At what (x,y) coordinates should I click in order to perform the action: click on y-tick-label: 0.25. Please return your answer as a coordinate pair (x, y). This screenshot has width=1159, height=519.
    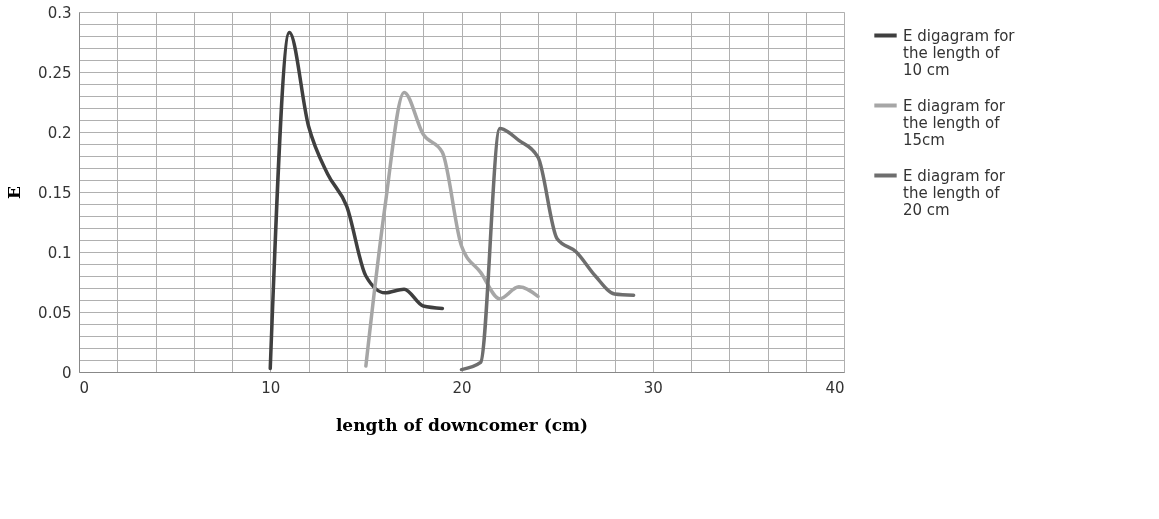
    Looking at the image, I should click on (55, 72).